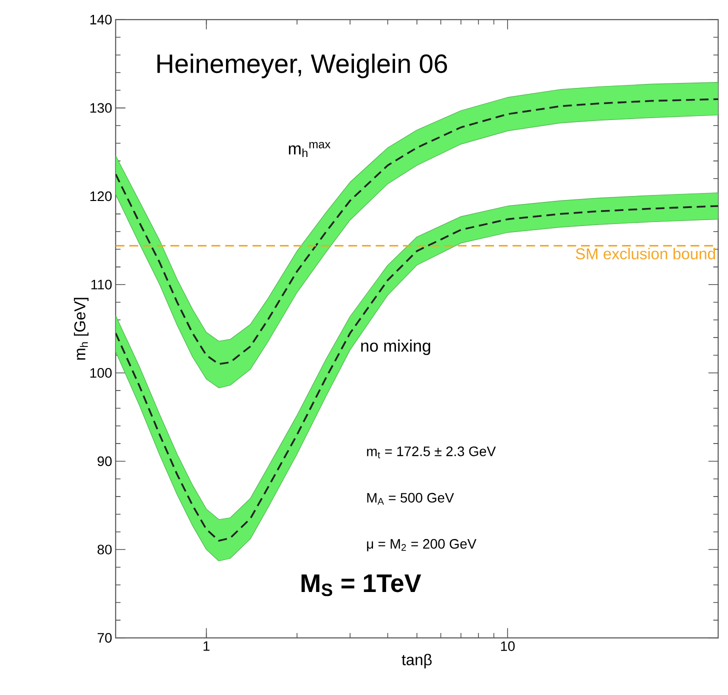 The image size is (728, 695). What do you see at coordinates (105, 461) in the screenshot?
I see `y-tick-label: 90` at bounding box center [105, 461].